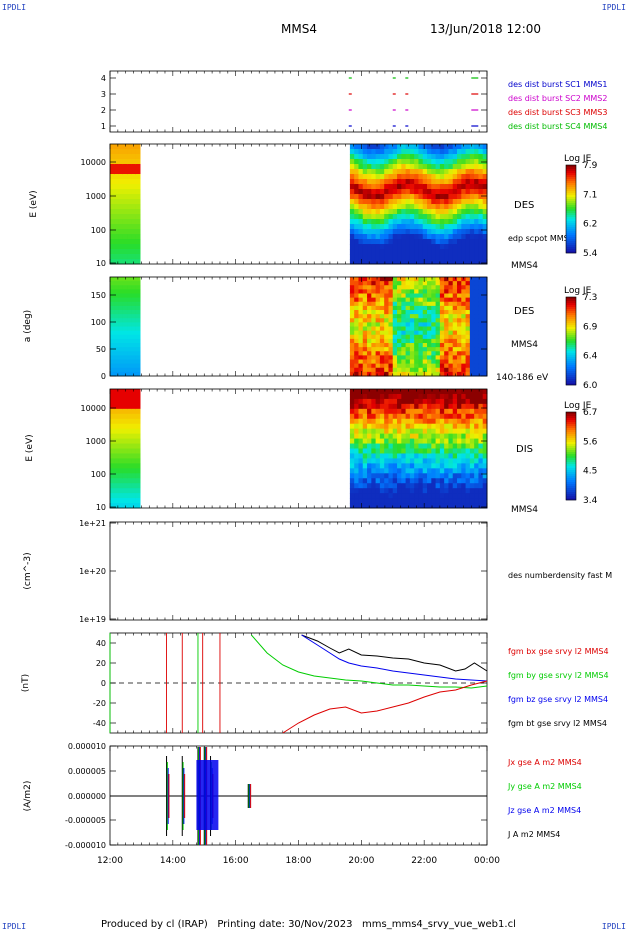 The image size is (630, 934). Describe the element at coordinates (92, 619) in the screenshot. I see `density-ytick-label: 1e+19` at that location.